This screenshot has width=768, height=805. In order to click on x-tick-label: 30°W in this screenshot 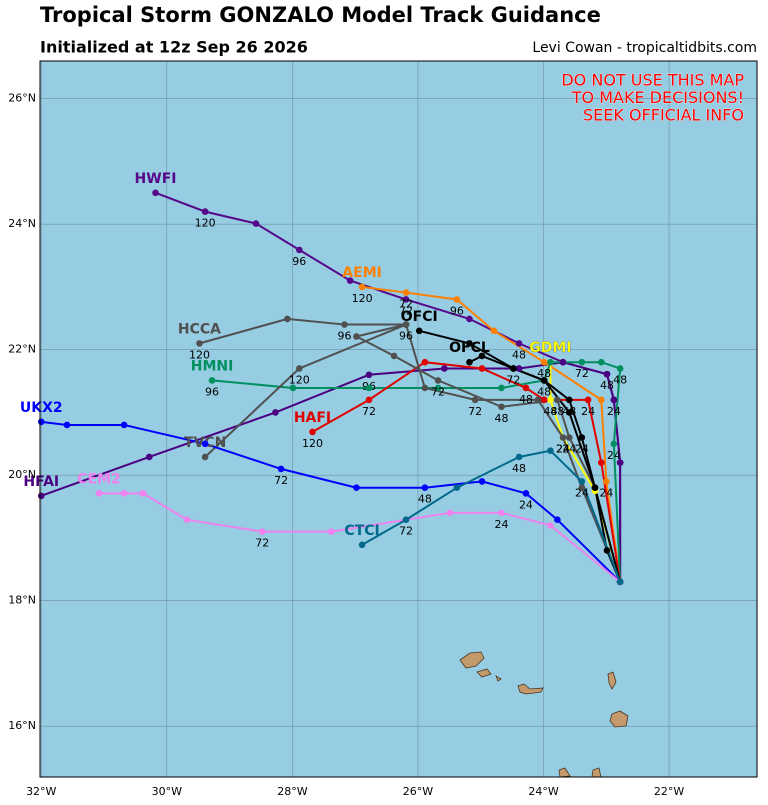, I will do `click(167, 791)`.